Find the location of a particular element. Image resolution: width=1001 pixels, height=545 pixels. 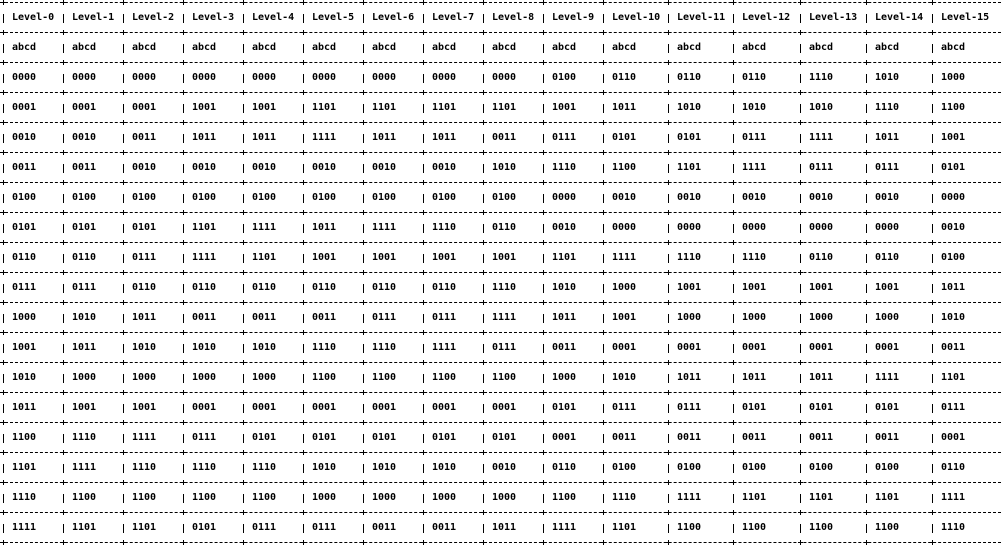

table-cell: 0001 is located at coordinates (504, 407).